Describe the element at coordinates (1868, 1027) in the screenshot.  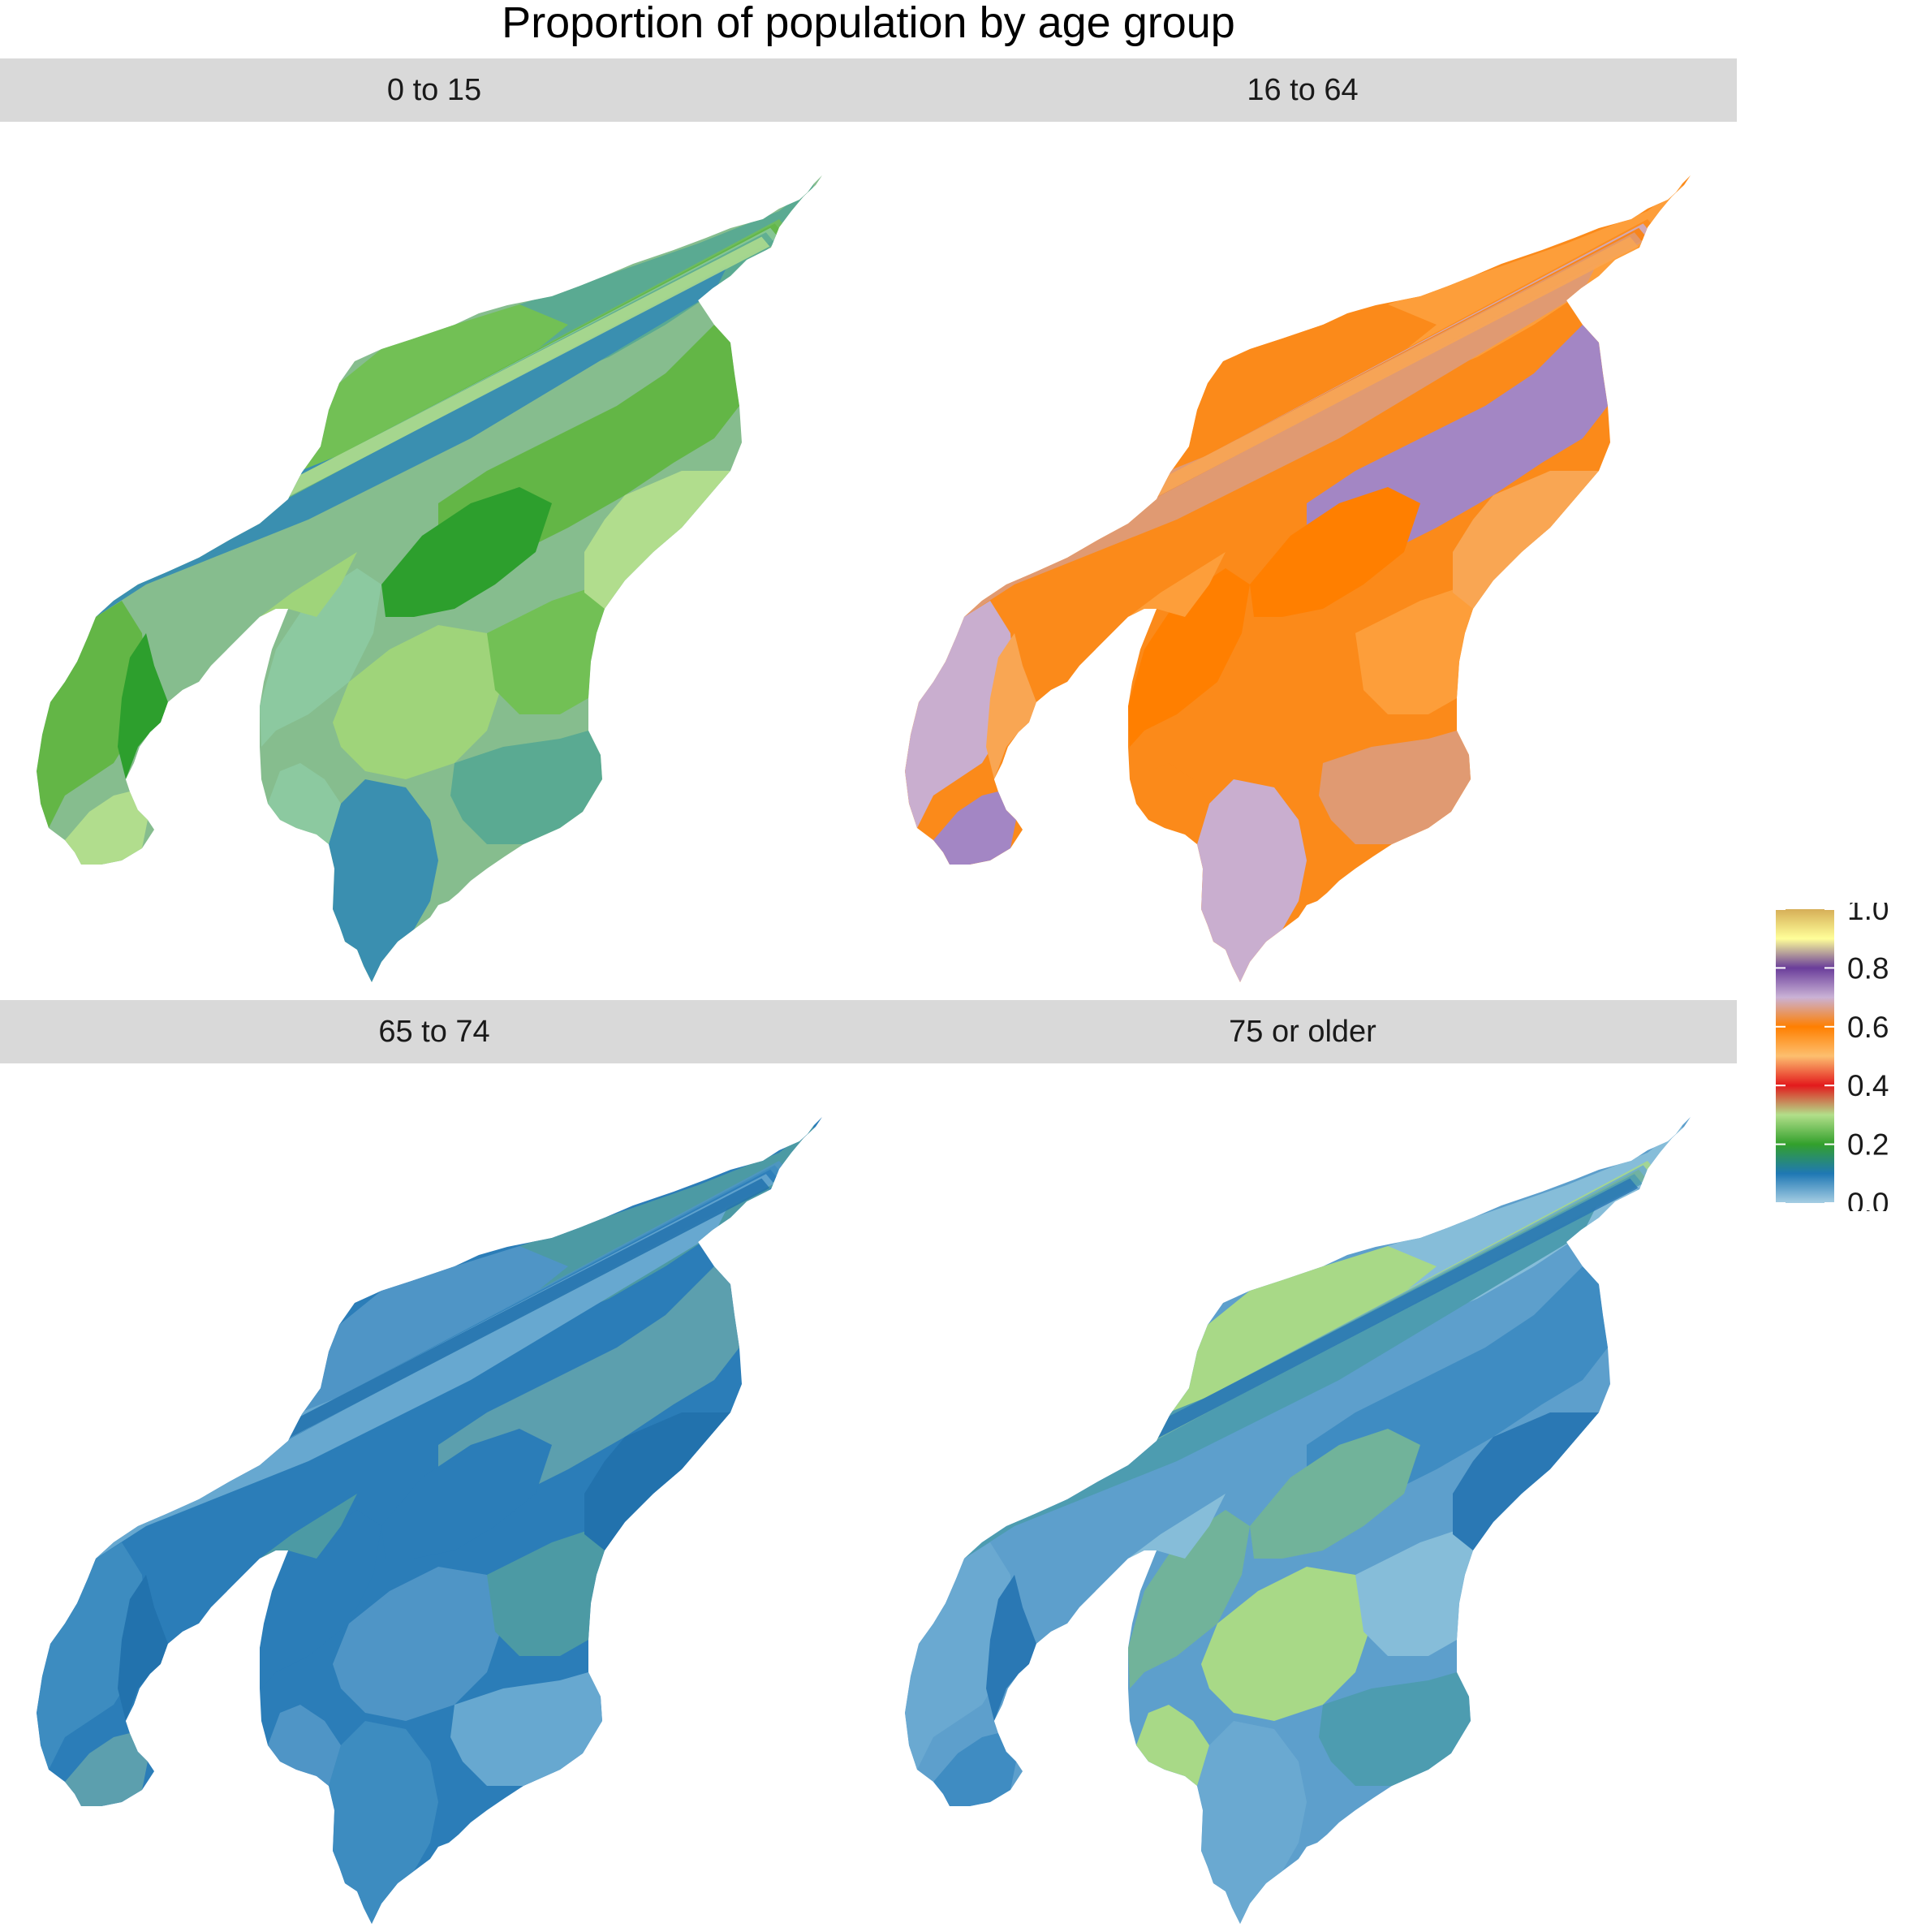
I see `legend-tick-label: 0.6` at that location.